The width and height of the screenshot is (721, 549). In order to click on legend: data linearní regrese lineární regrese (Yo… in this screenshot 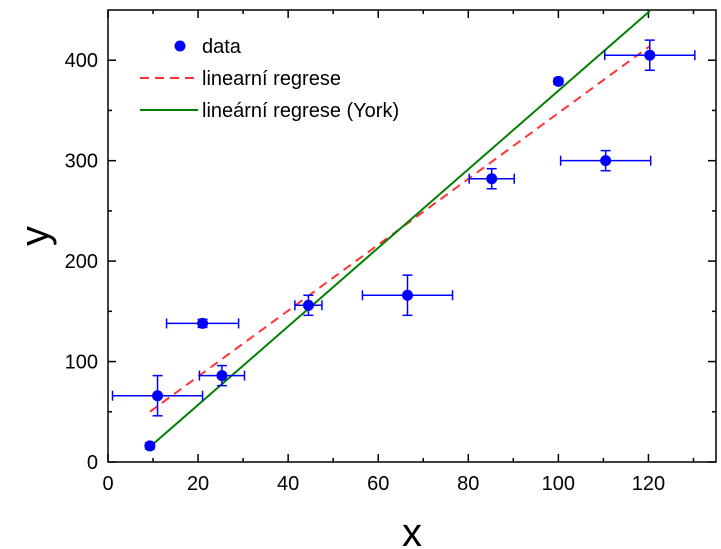, I will do `click(269, 79)`.